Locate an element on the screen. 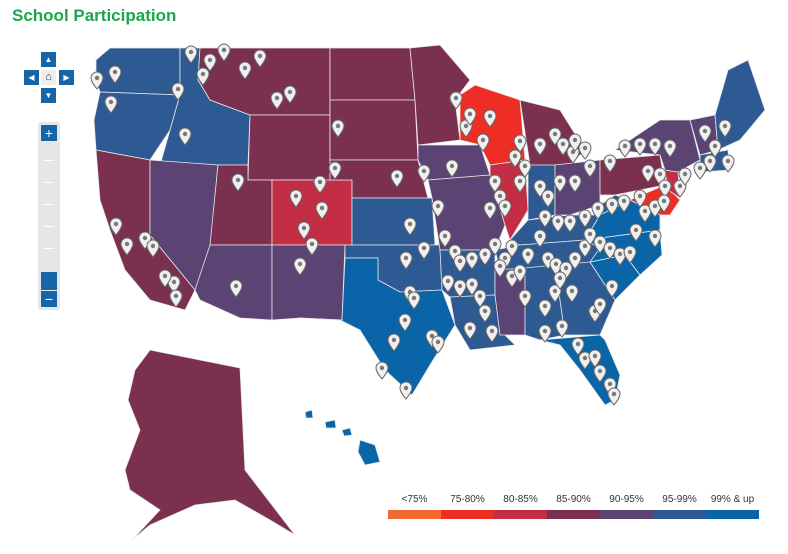  pan-up-button: ▲ is located at coordinates (48, 59).